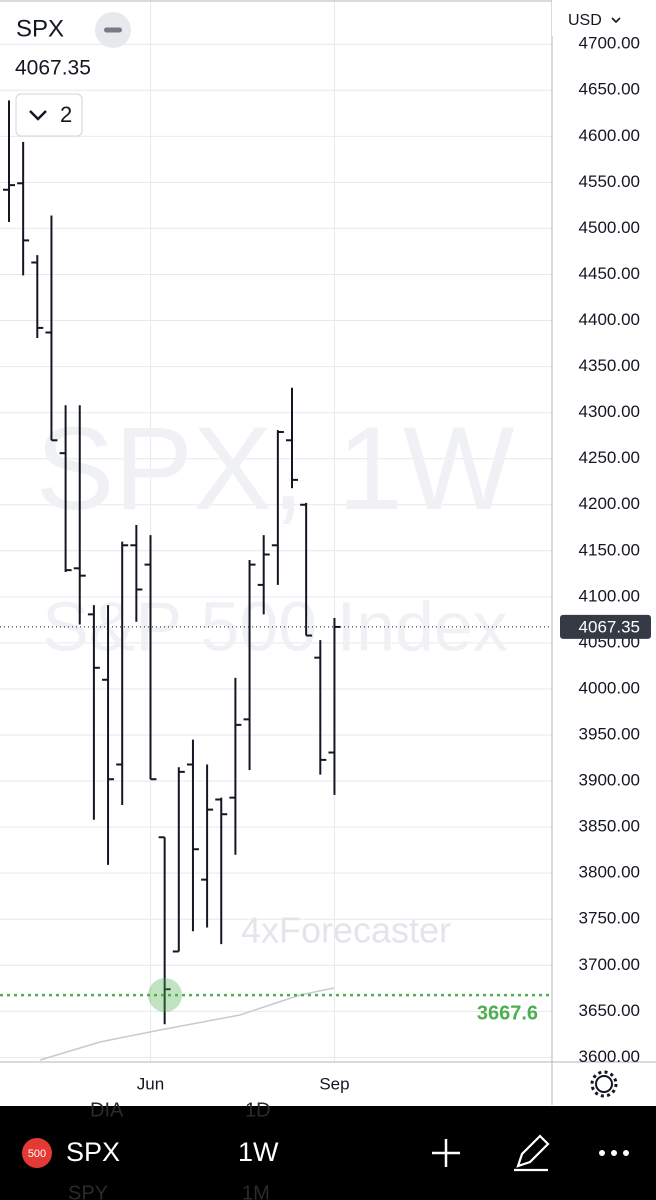 Image resolution: width=656 pixels, height=1200 pixels. Describe the element at coordinates (585, 20) in the screenshot. I see `currency: USD` at that location.